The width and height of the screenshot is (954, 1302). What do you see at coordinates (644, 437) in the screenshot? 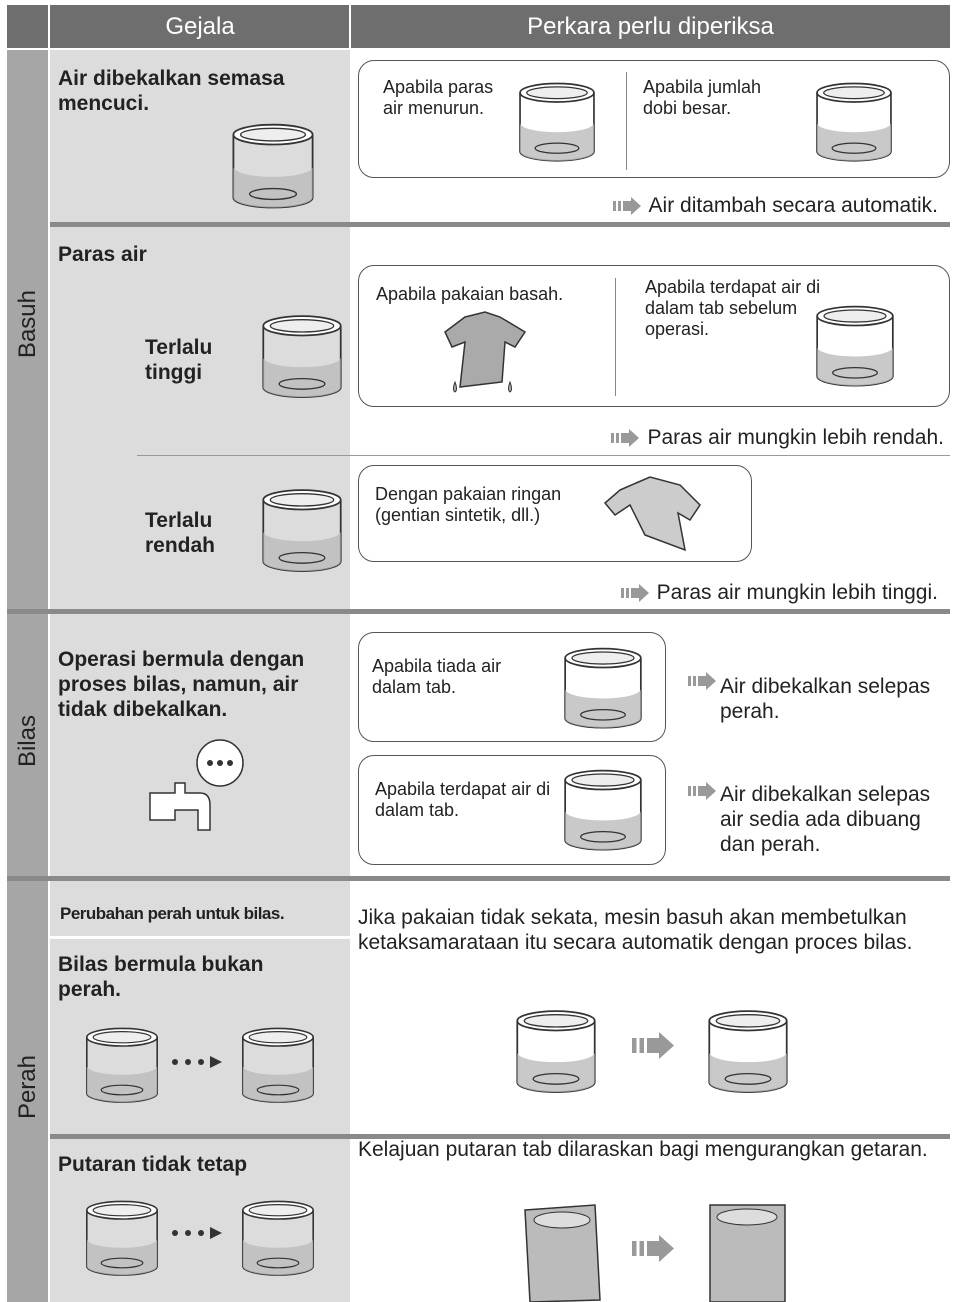
I see `result: Paras air mungkin lebih rendah.` at bounding box center [644, 437].